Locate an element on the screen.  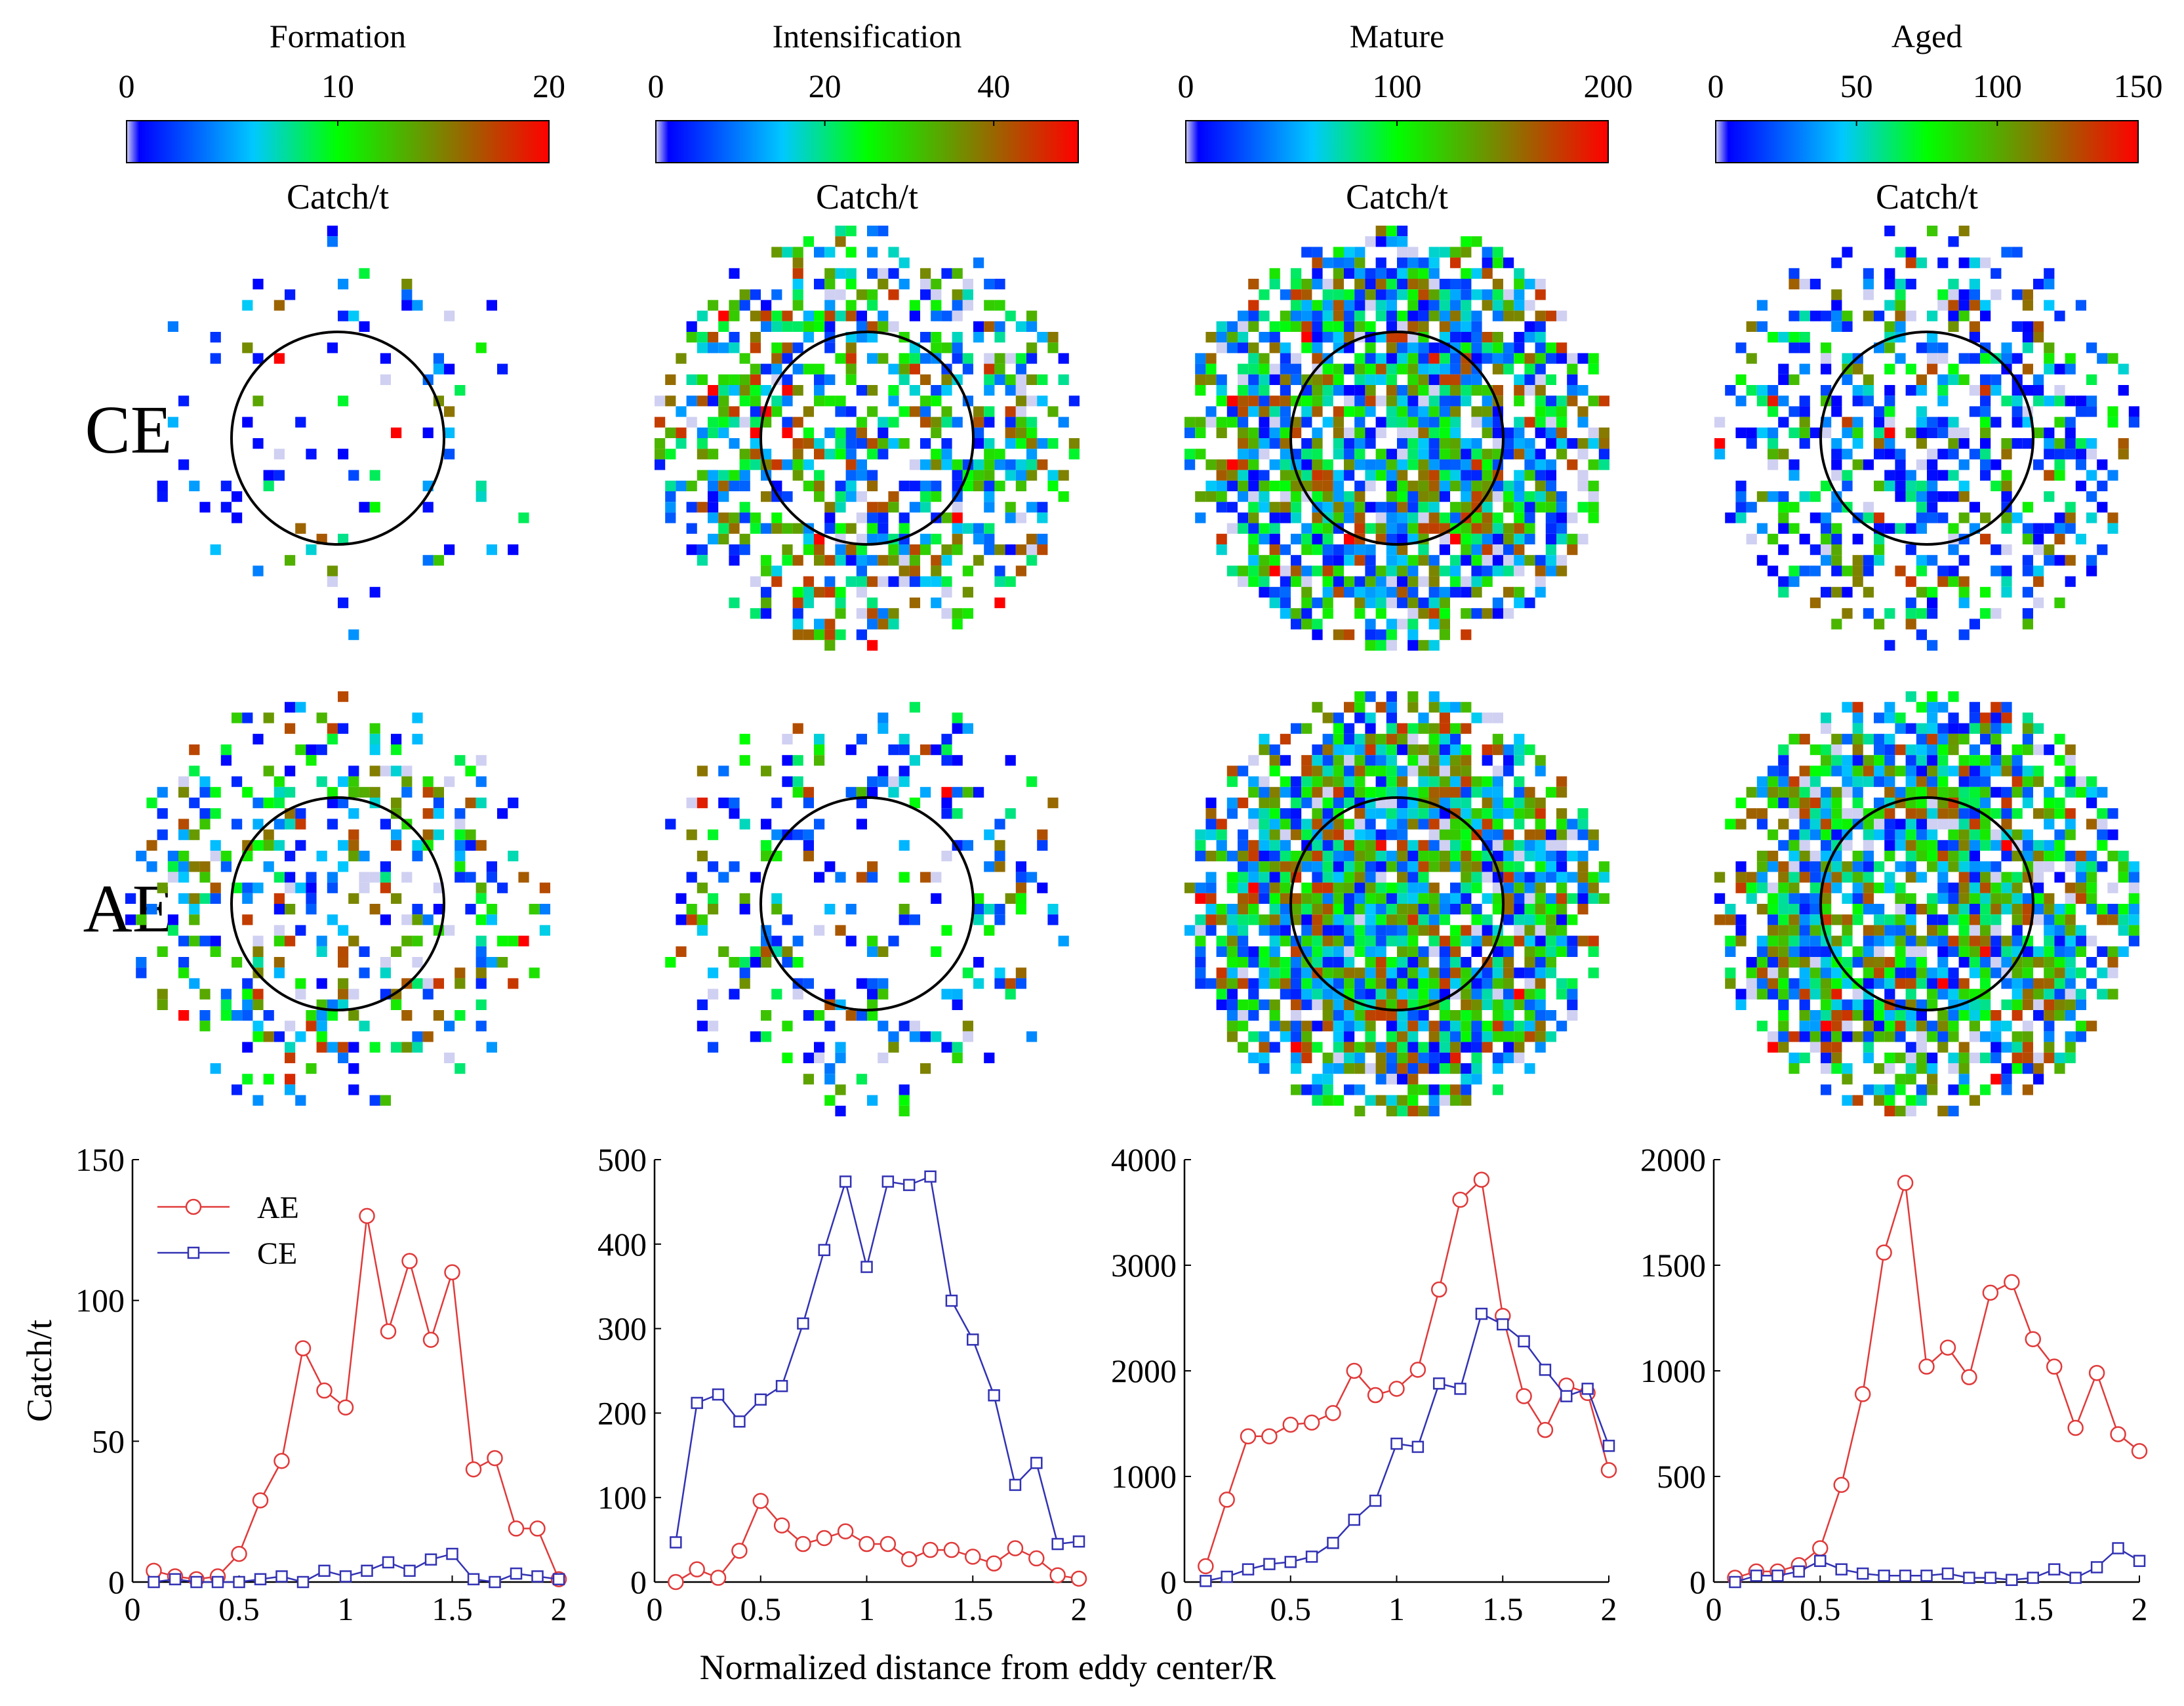
colorbar-tick-label: 150 is located at coordinates (2138, 86).